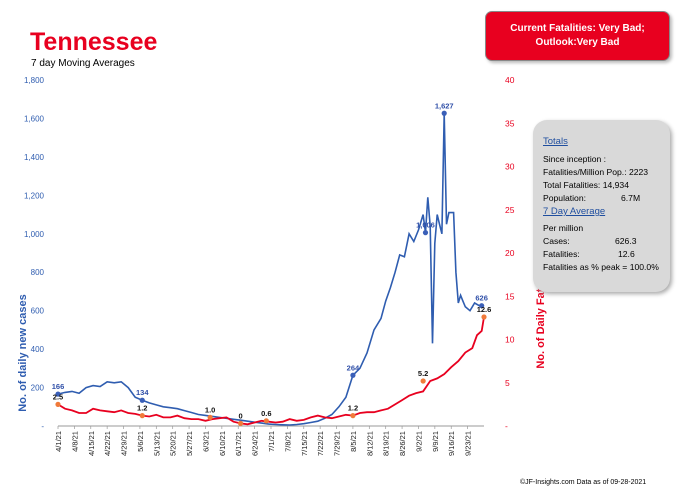  I want to click on x-tick-label: 9/23/21, so click(468, 443).